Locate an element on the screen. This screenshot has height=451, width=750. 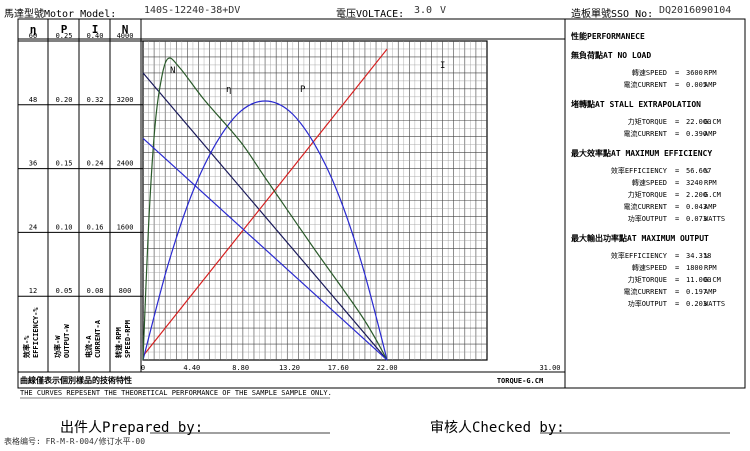
performance-row-value: 56.607 is located at coordinates (698, 171).